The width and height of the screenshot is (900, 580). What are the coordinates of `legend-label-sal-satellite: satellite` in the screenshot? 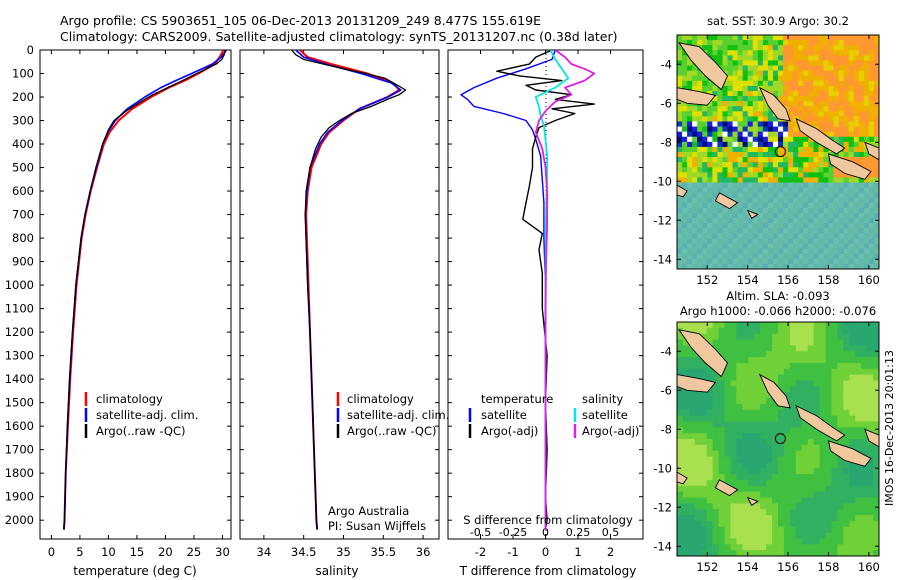 It's located at (605, 415).